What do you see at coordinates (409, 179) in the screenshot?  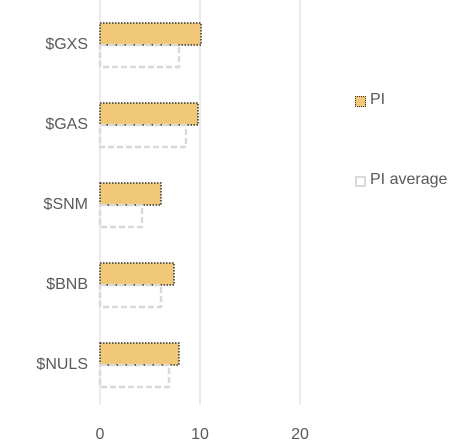 I see `legend-label: PI average` at bounding box center [409, 179].